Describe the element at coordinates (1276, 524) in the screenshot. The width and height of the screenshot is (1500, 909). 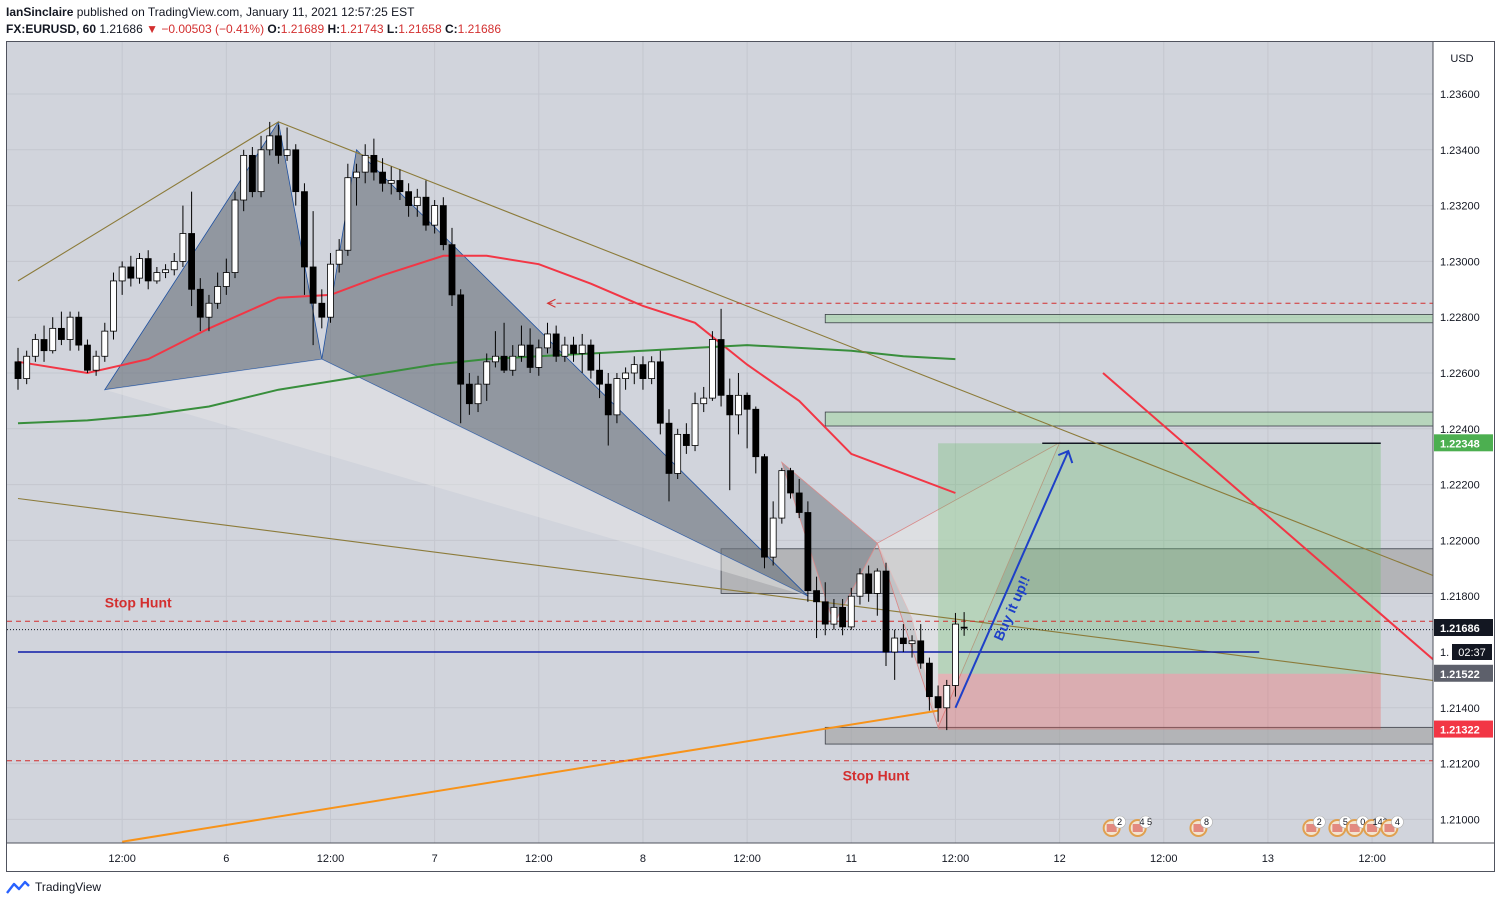
I see `red-downtrend-line` at that location.